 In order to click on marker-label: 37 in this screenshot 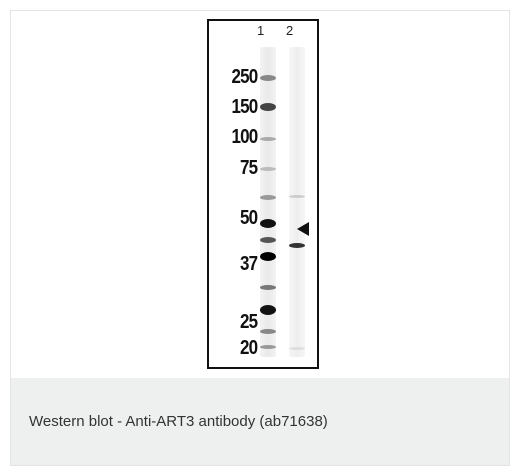, I will do `click(248, 264)`.